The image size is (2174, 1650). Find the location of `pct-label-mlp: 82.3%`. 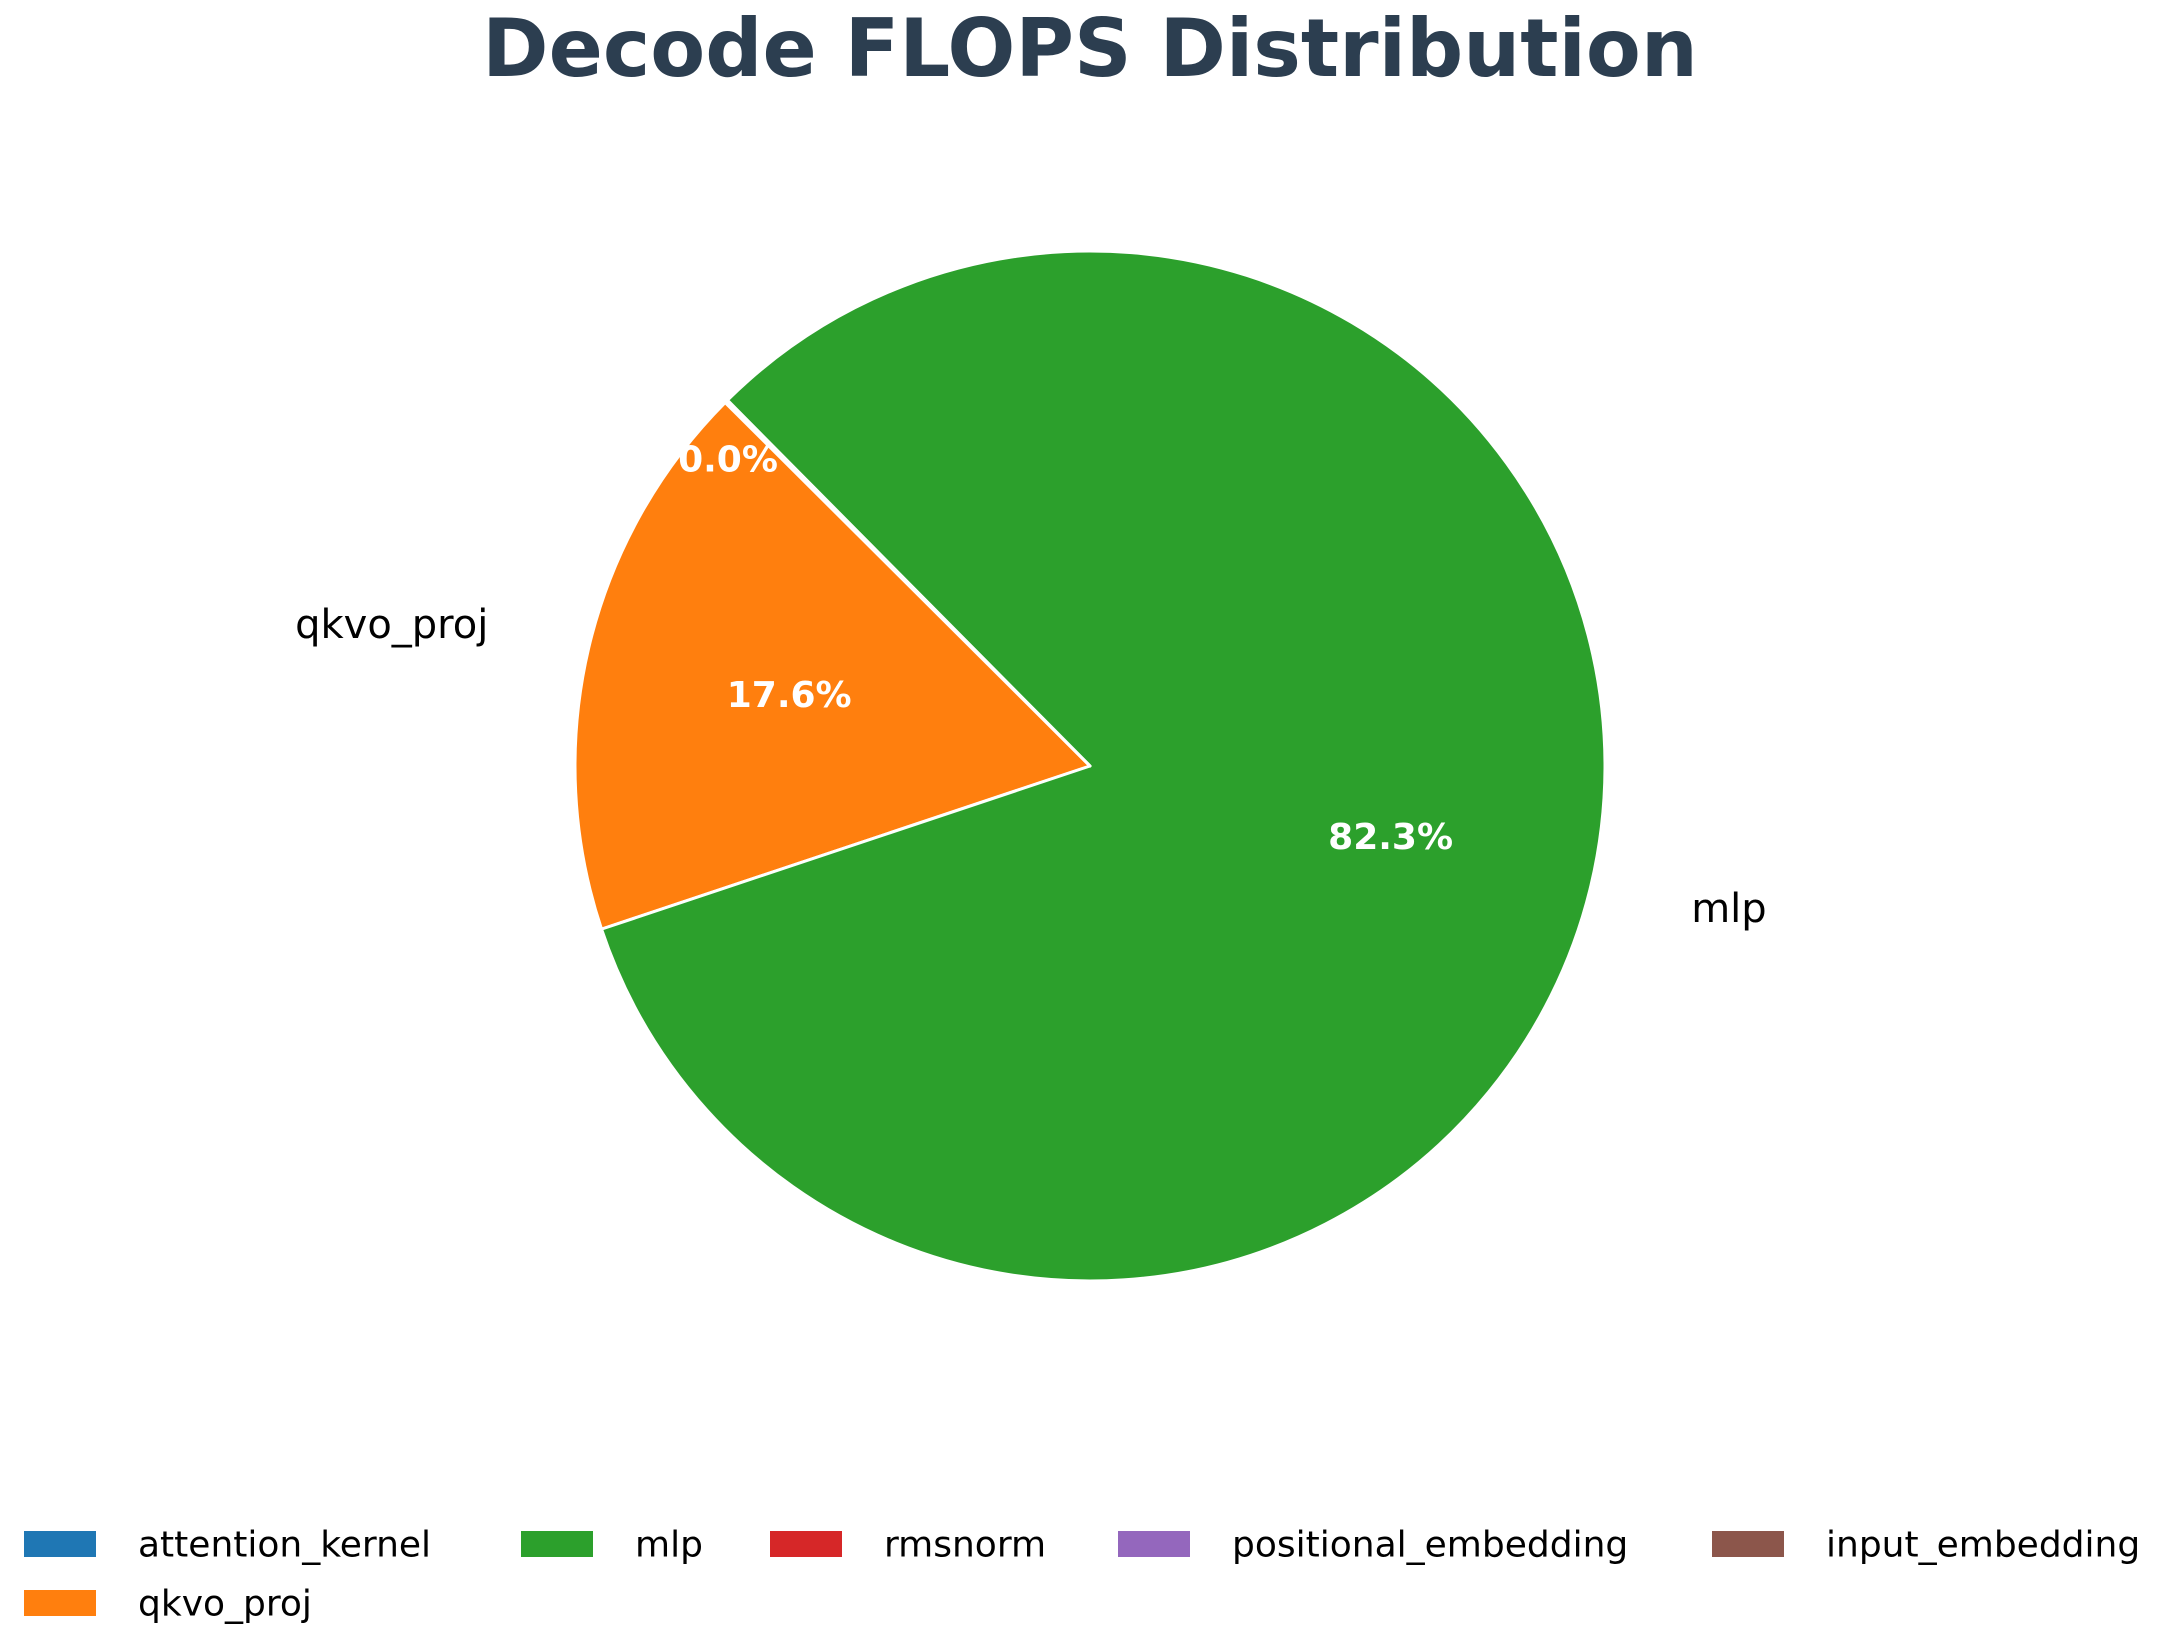

pct-label-mlp: 82.3% is located at coordinates (1390, 837).